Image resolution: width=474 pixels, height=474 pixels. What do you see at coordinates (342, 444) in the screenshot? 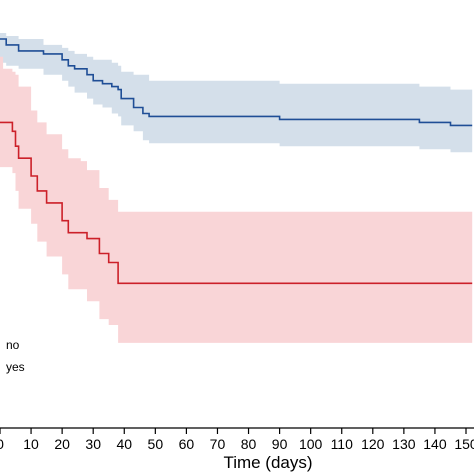
I see `x-tick-label-110: 110` at bounding box center [342, 444].